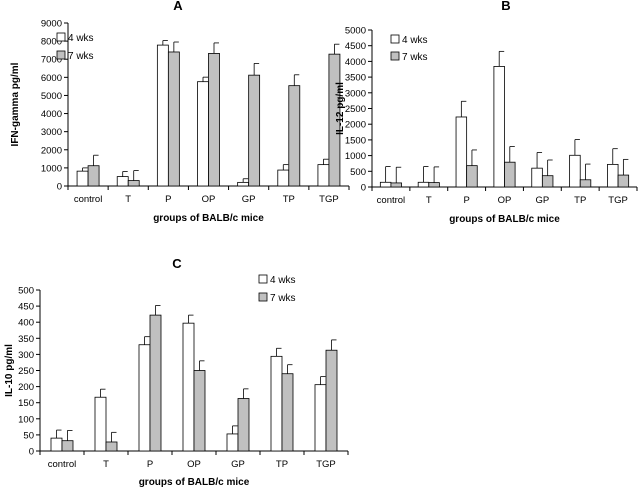  I want to click on y-tick-label: 200, so click(26, 387).